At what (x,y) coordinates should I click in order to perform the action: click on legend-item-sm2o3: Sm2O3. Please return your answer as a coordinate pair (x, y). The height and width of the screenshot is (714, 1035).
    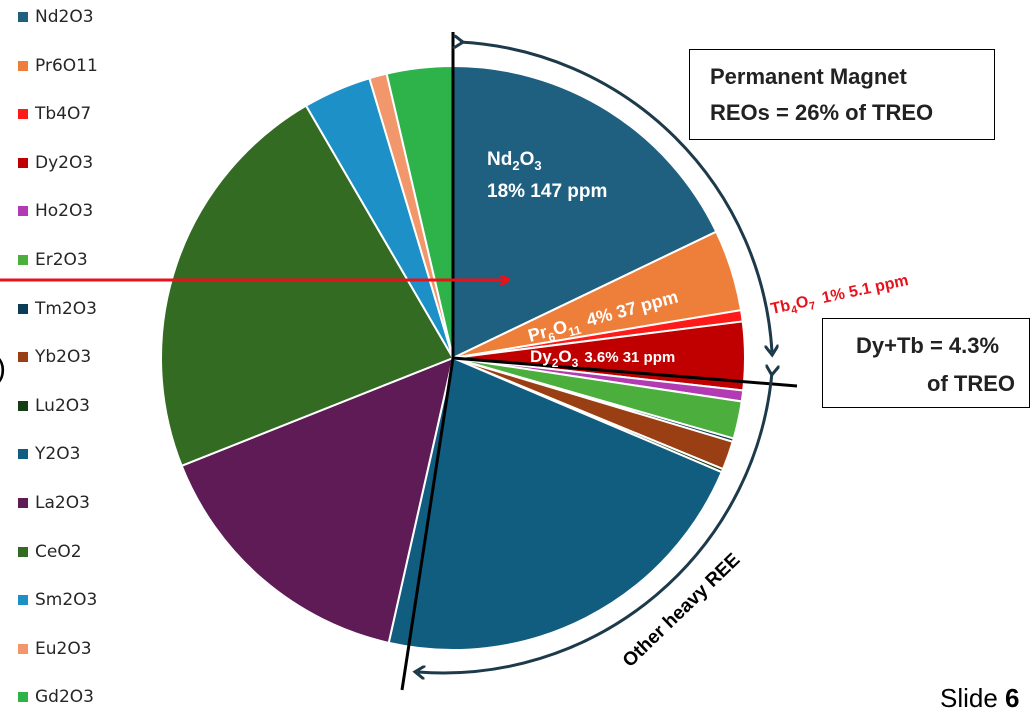
    Looking at the image, I should click on (57, 600).